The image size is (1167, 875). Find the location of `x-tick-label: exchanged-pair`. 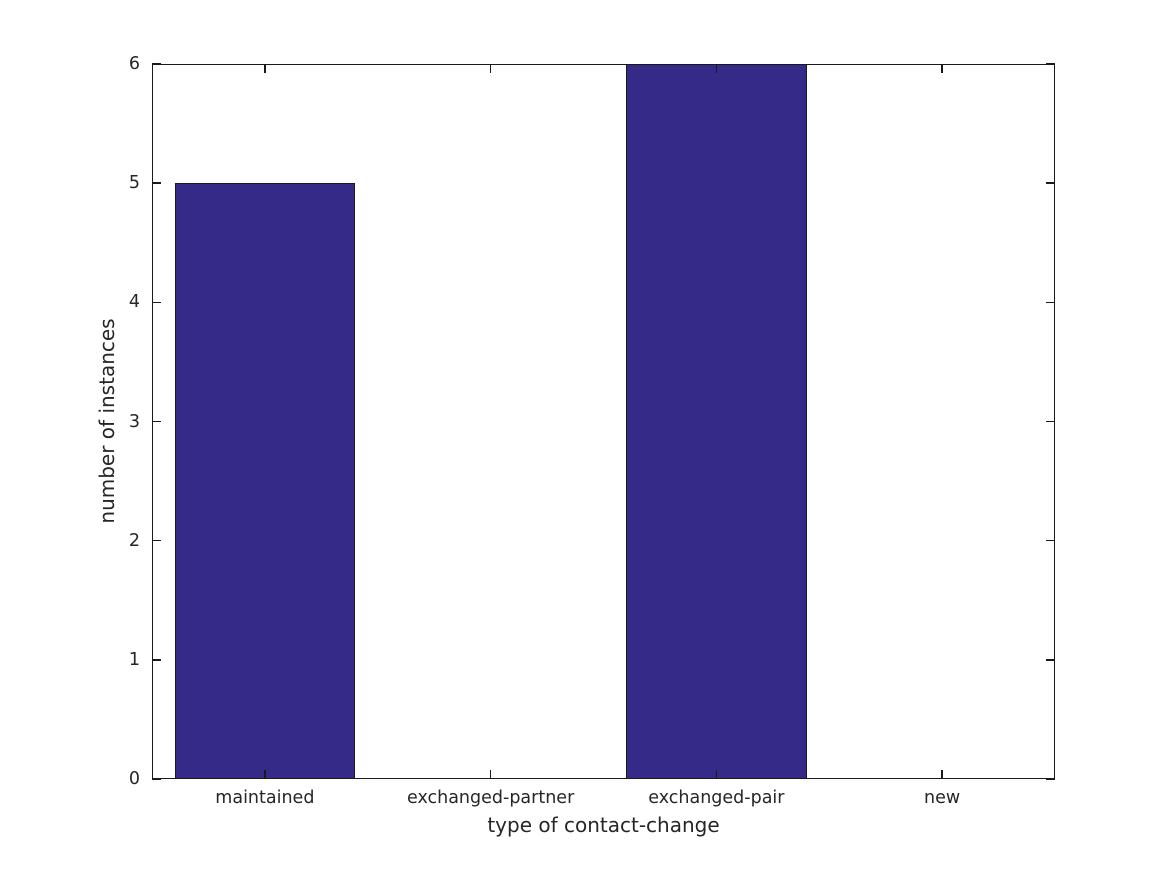

x-tick-label: exchanged-pair is located at coordinates (716, 798).